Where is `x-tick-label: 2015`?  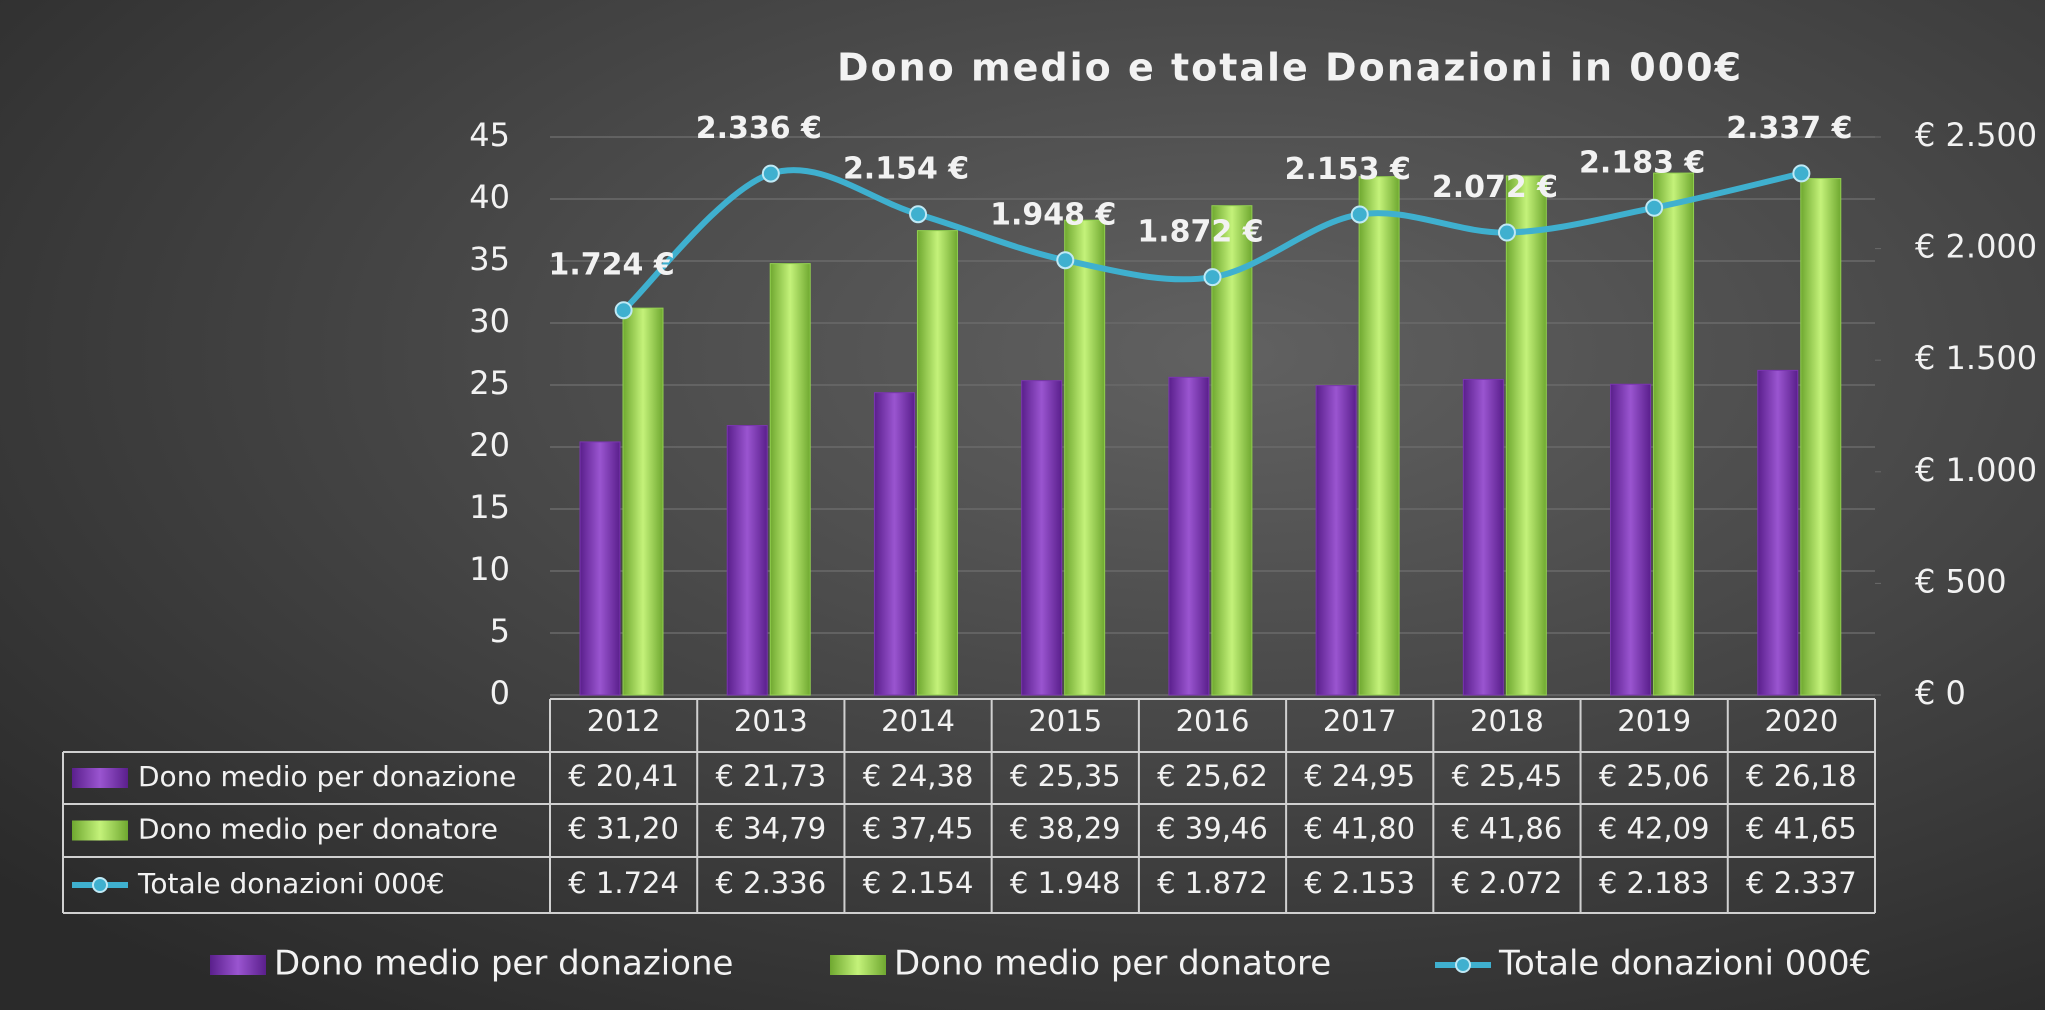 x-tick-label: 2015 is located at coordinates (1065, 721).